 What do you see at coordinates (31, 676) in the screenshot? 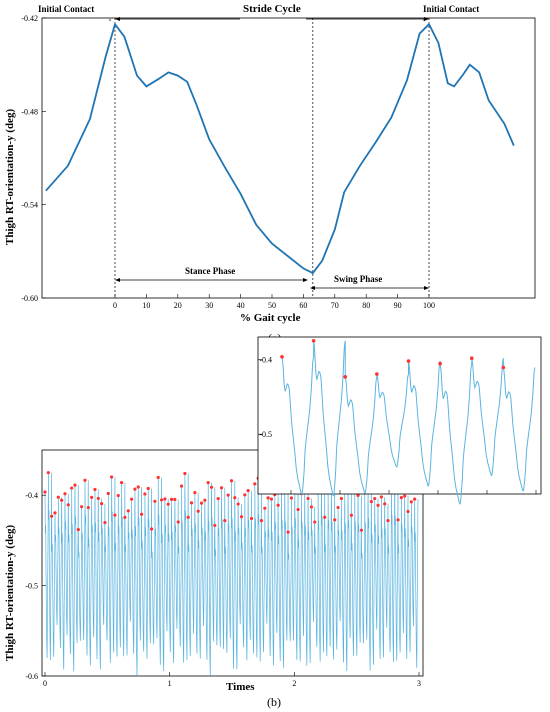
I see `panel-b-y-tick-label: -0.6` at bounding box center [31, 676].